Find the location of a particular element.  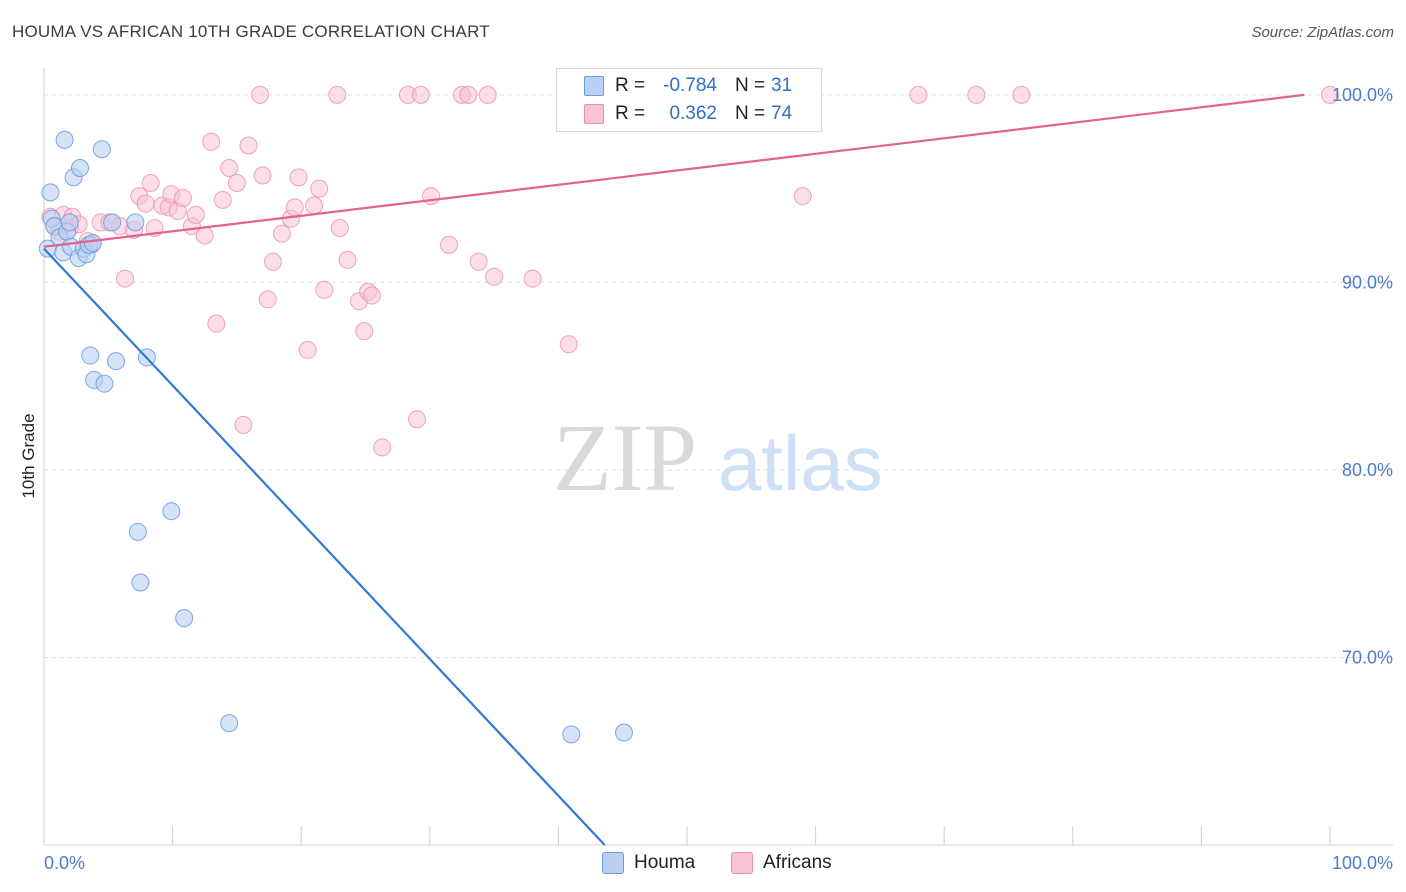

houma-swatch is located at coordinates (594, 86).